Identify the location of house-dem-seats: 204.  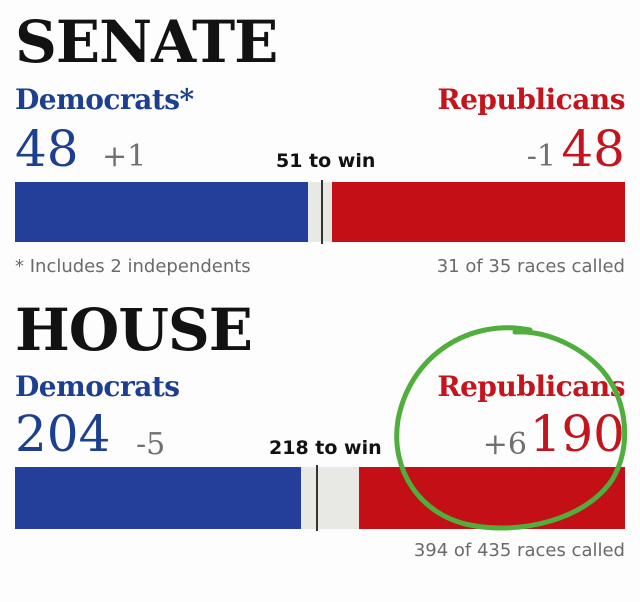
(63, 434).